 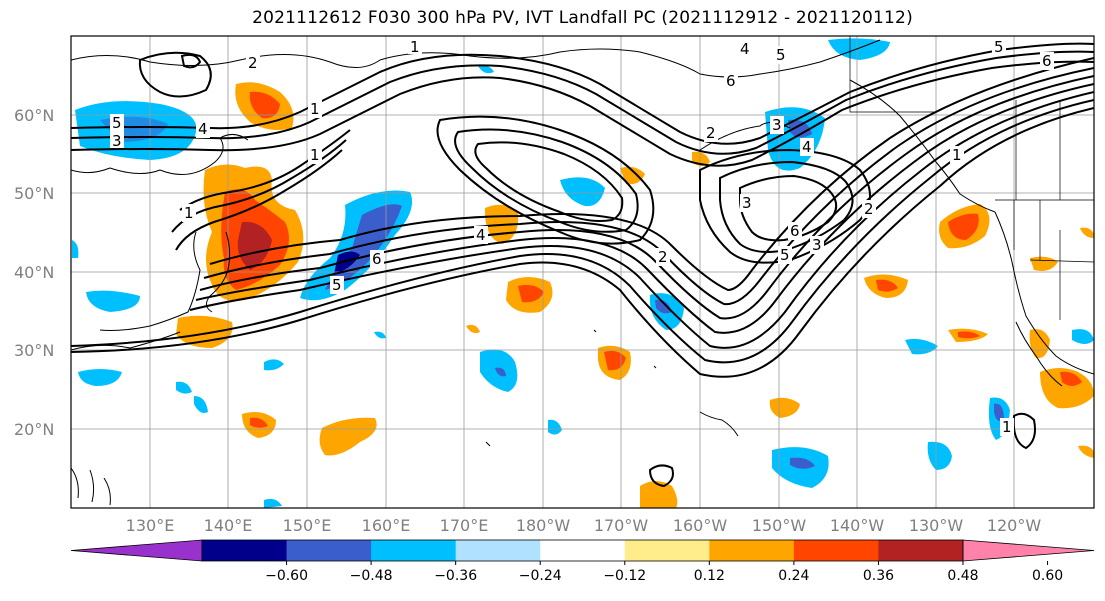 What do you see at coordinates (464, 525) in the screenshot?
I see `lon-label: 170°E` at bounding box center [464, 525].